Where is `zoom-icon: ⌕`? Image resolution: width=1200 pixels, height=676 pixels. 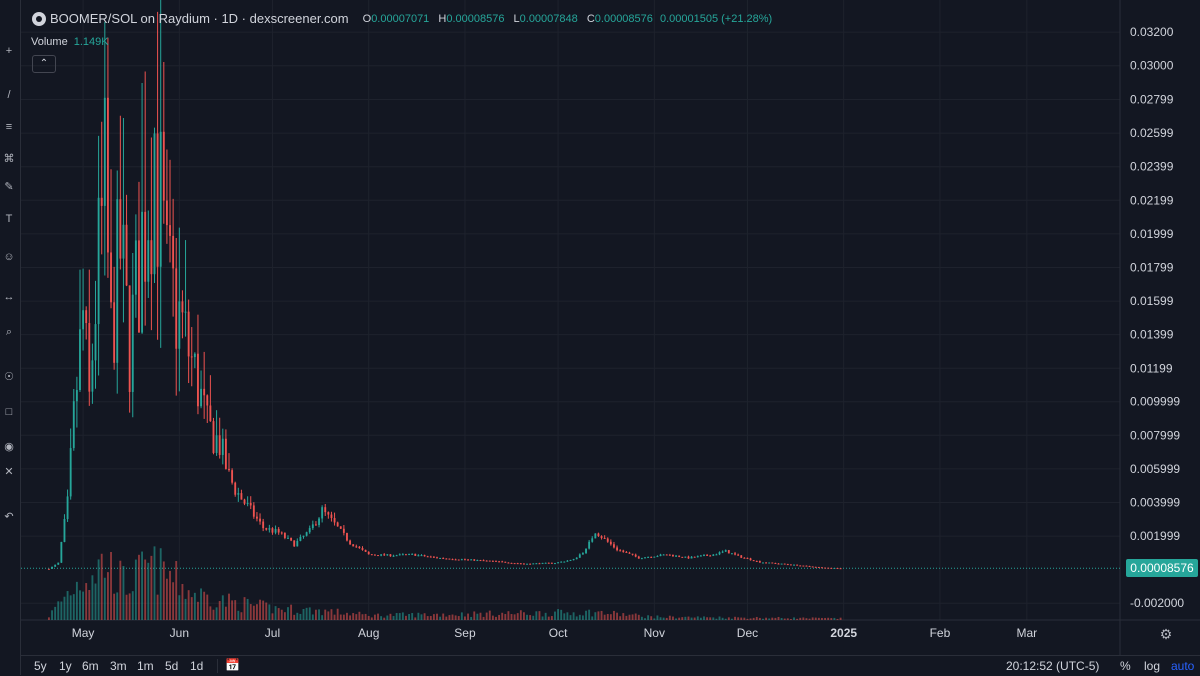 zoom-icon: ⌕ is located at coordinates (9, 332).